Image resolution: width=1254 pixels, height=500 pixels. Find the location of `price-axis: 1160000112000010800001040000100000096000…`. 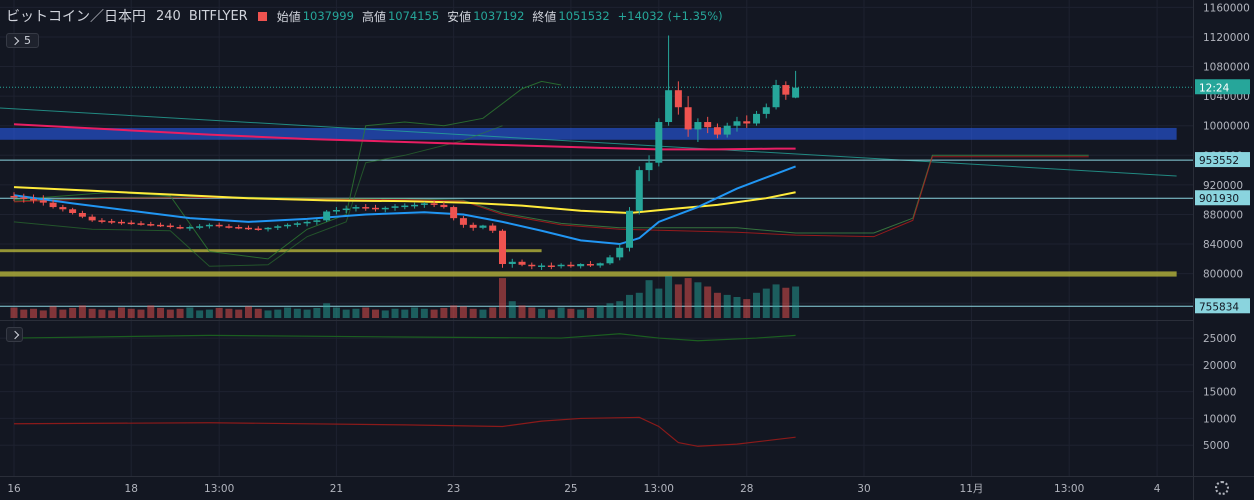

price-axis: 1160000112000010800001040000100000096000… is located at coordinates (1222, 227).